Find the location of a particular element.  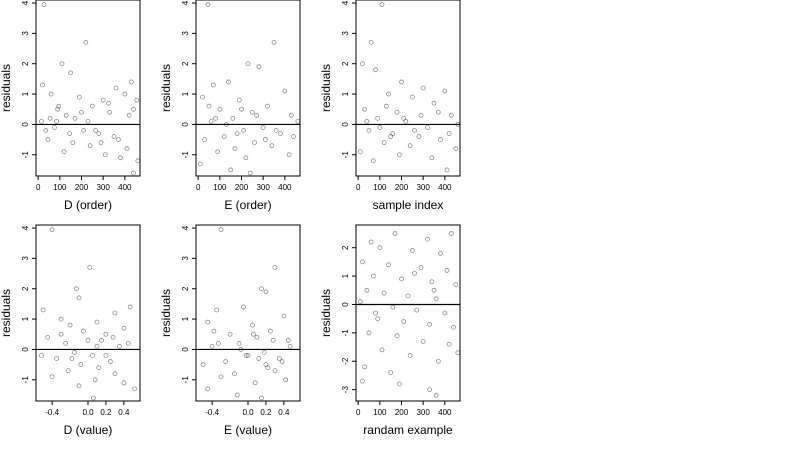

y-tick-label: 0 is located at coordinates (185, 349).